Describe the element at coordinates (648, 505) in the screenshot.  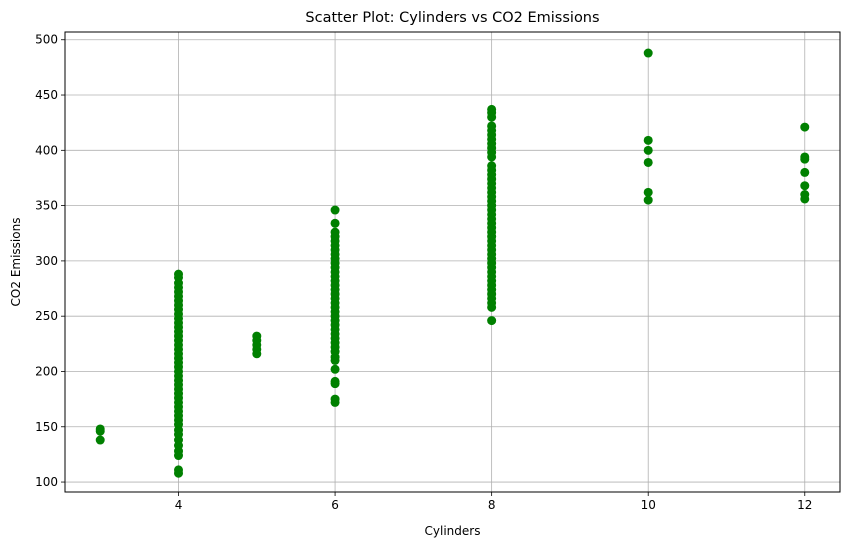
I see `x-tick-label: 10` at that location.